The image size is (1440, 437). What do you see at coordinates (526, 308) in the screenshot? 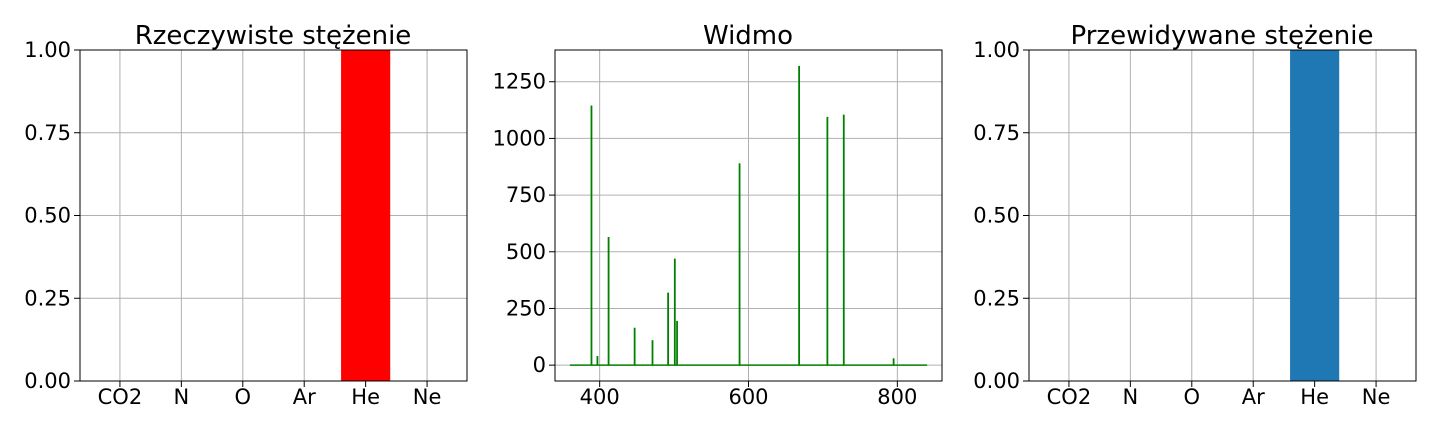
I see `spectrum-ytick-label: 250` at bounding box center [526, 308].